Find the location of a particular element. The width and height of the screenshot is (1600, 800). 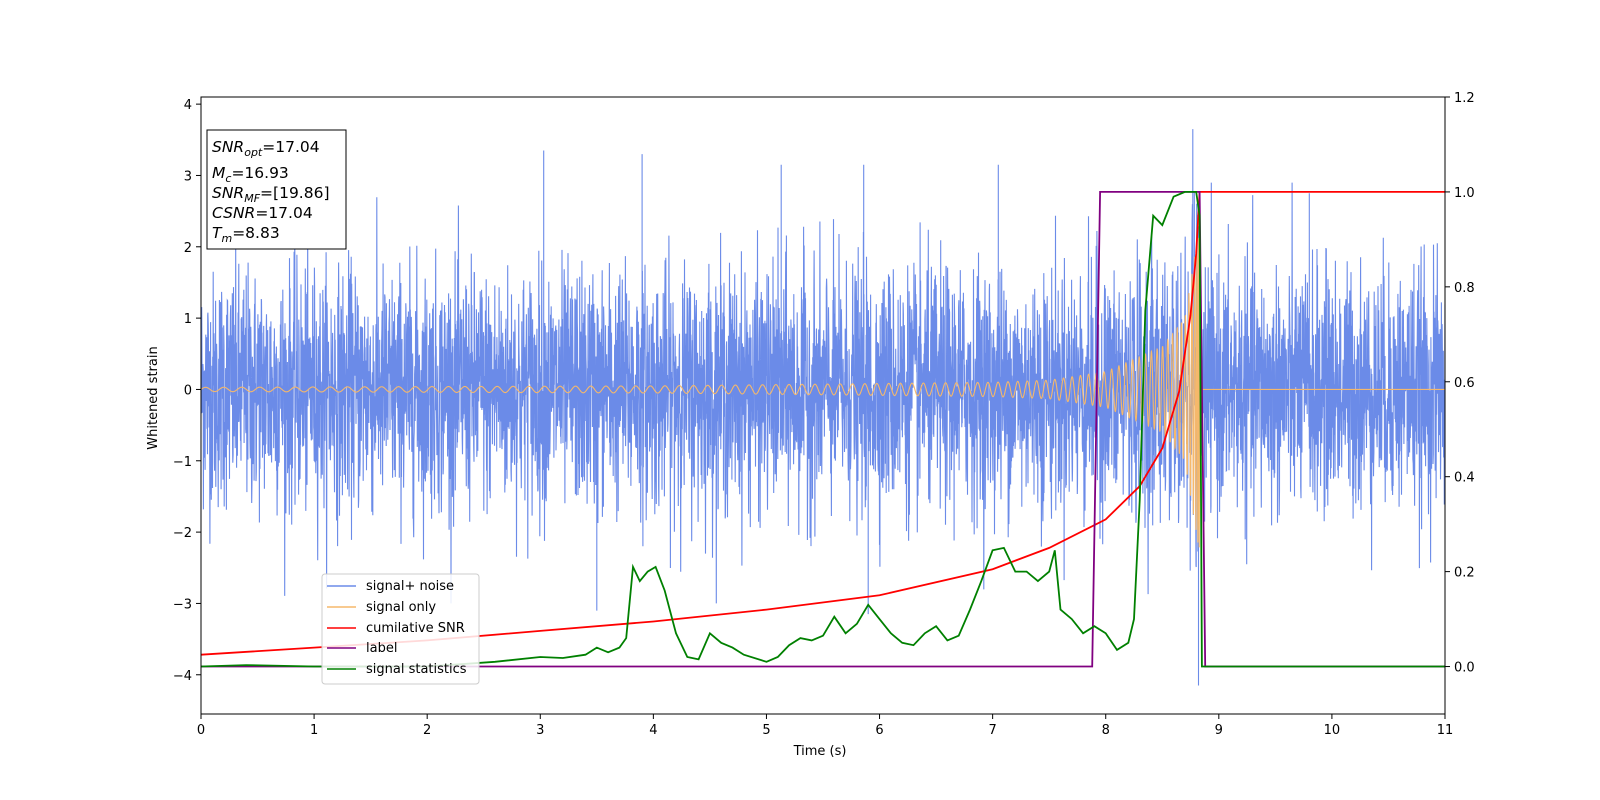

x-tick-label: 10 is located at coordinates (1332, 730).